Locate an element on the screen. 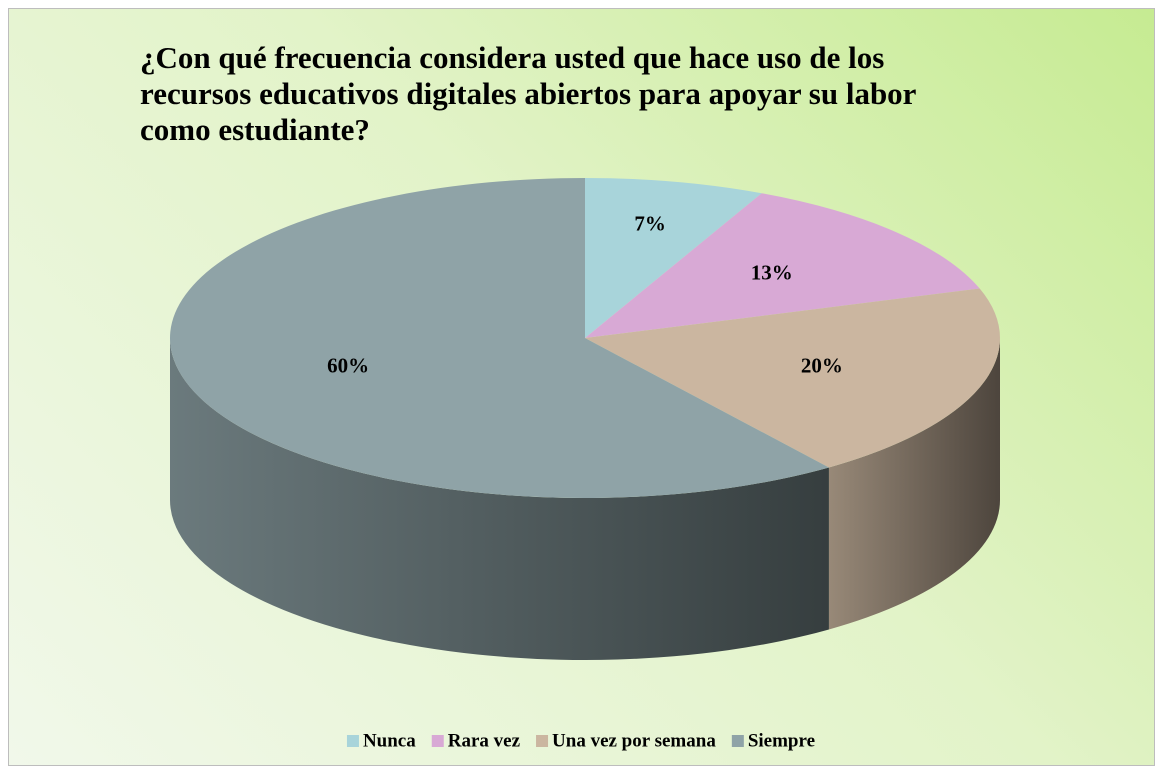 This screenshot has width=1163, height=774. data-label: 60% is located at coordinates (348, 365).